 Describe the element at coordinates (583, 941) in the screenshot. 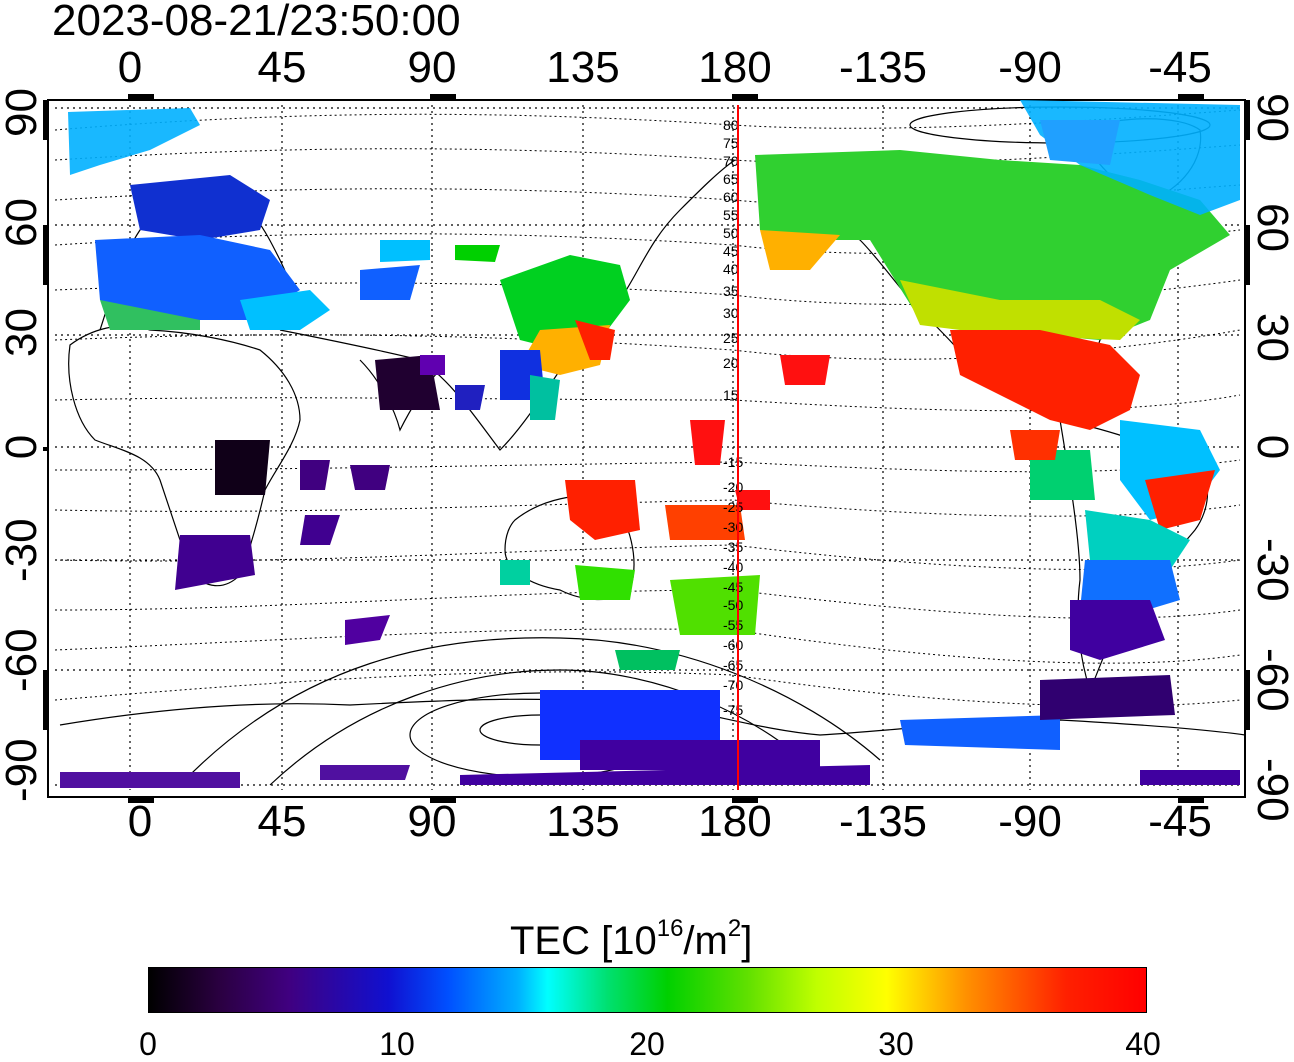

I see `colorbar-title-text: TEC [10` at that location.